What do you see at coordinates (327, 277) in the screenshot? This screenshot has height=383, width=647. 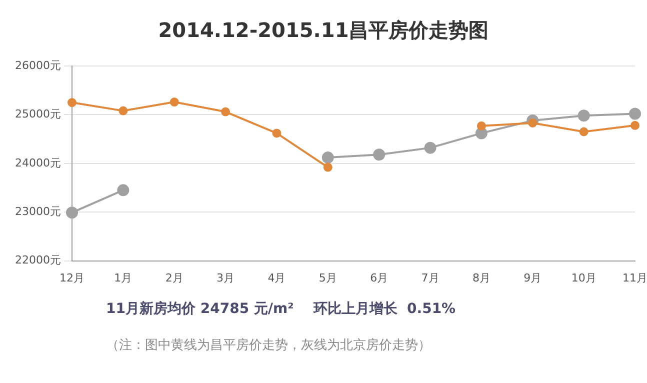 I see `x-tick-label: 5月` at bounding box center [327, 277].